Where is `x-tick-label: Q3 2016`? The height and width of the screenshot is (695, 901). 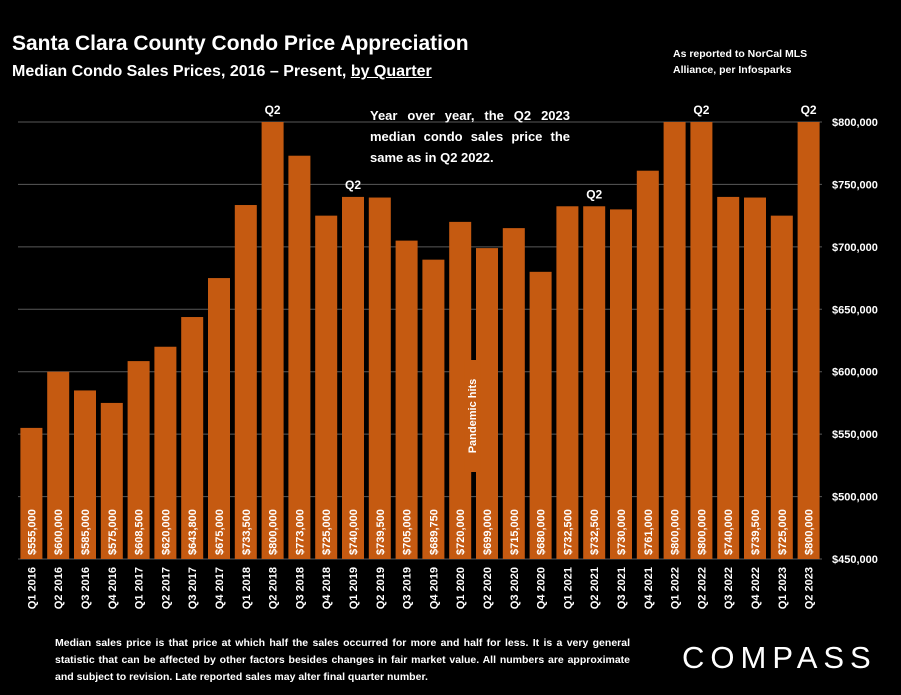
x-tick-label: Q3 2016 is located at coordinates (86, 588).